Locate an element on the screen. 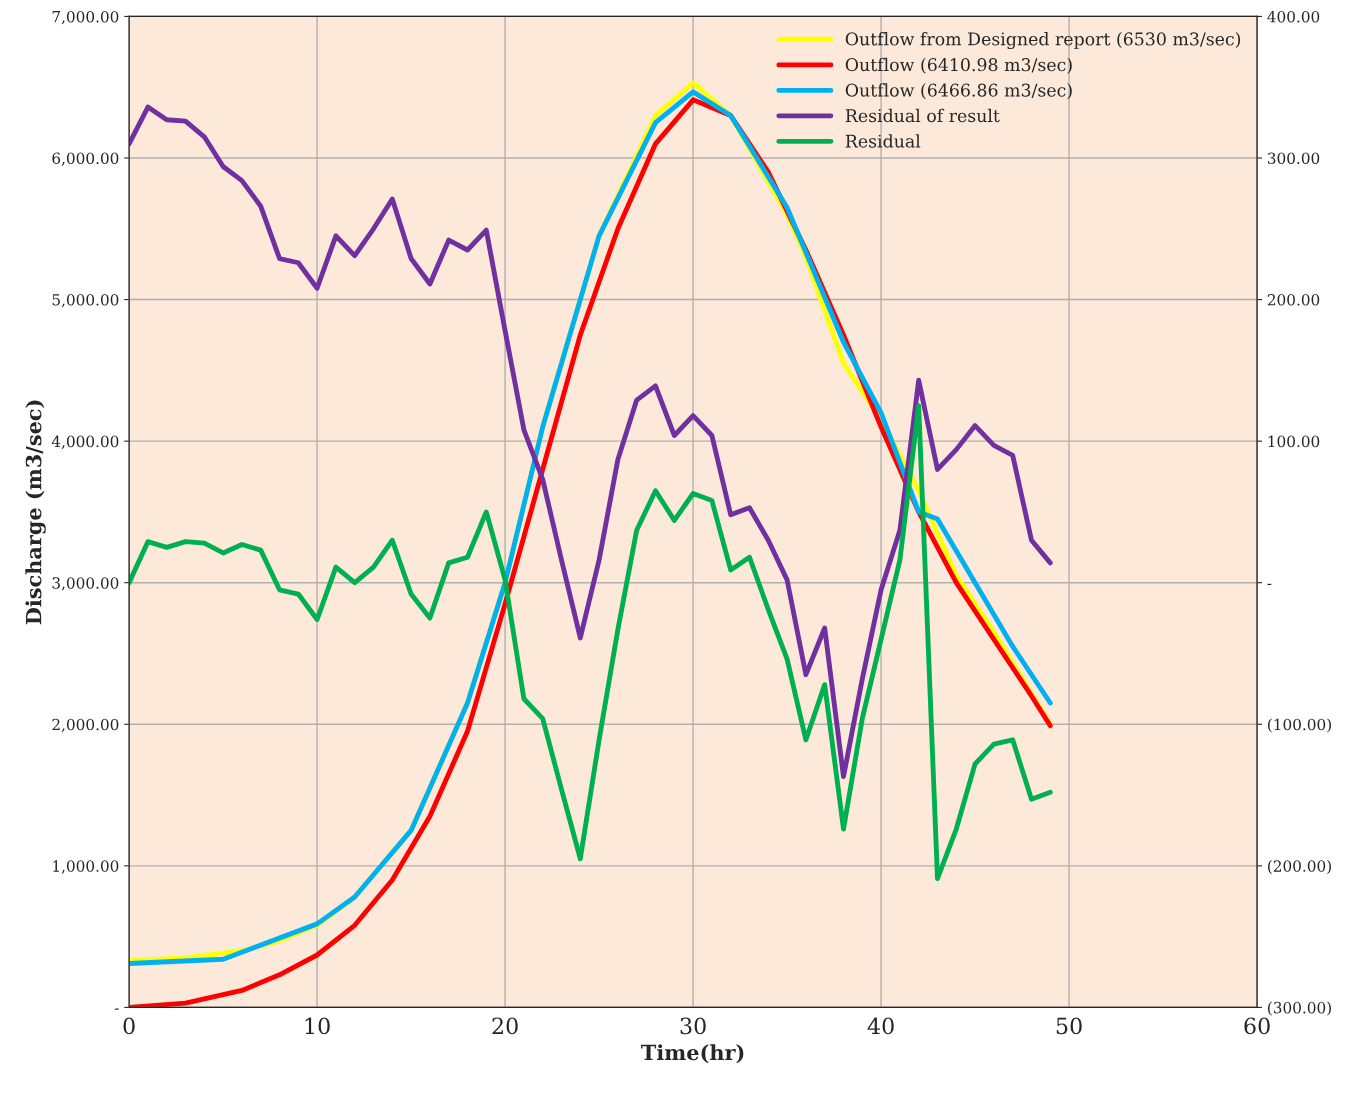 Image resolution: width=1359 pixels, height=1095 pixels. y-tick-label: 7,000.00 is located at coordinates (85, 17).